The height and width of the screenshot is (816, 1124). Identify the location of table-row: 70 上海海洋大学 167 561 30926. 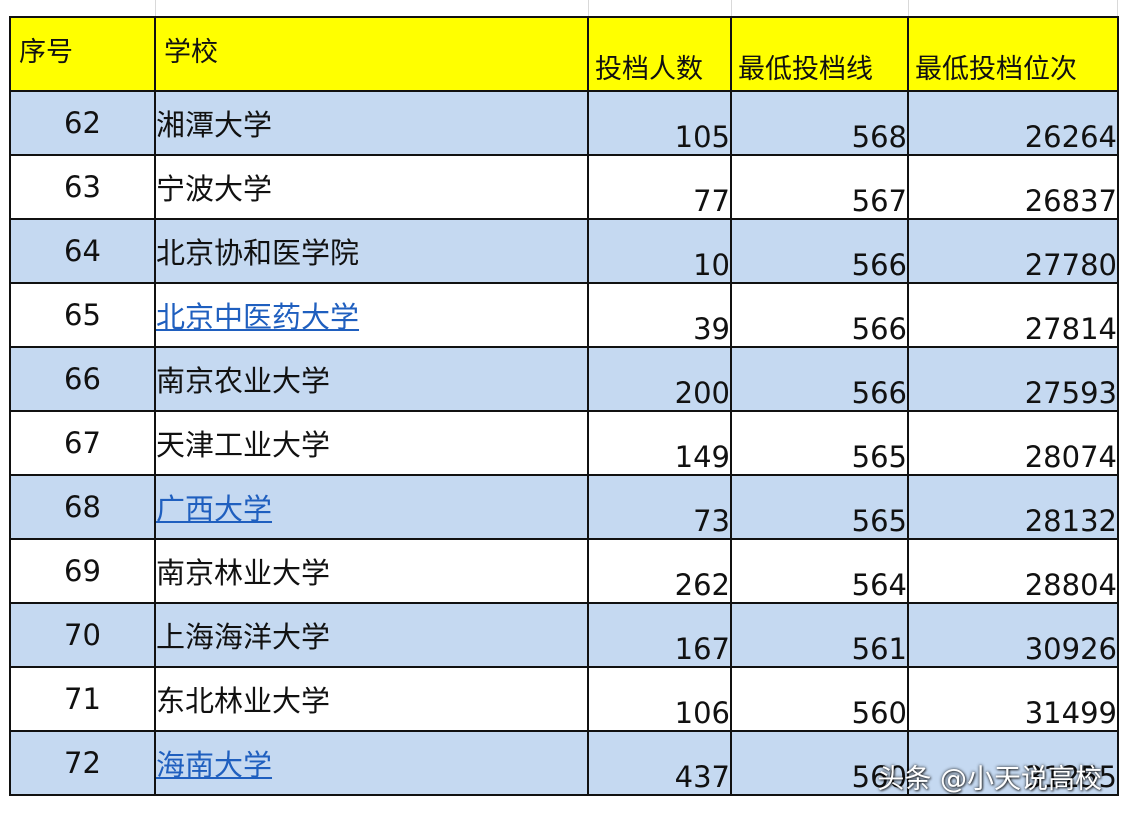
(564, 635).